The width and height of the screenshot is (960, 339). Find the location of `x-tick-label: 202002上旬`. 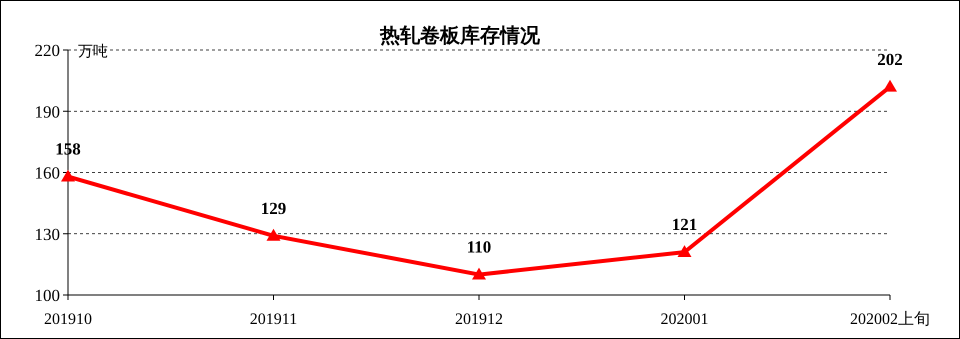

x-tick-label: 202002上旬 is located at coordinates (890, 319).